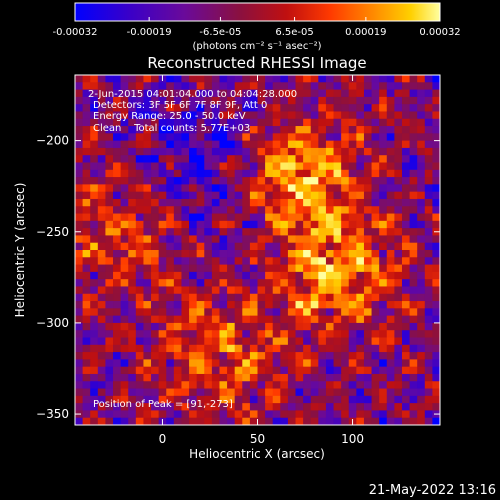 This screenshot has height=500, width=500. Describe the element at coordinates (52, 232) in the screenshot. I see `y-tick-label: −250` at that location.